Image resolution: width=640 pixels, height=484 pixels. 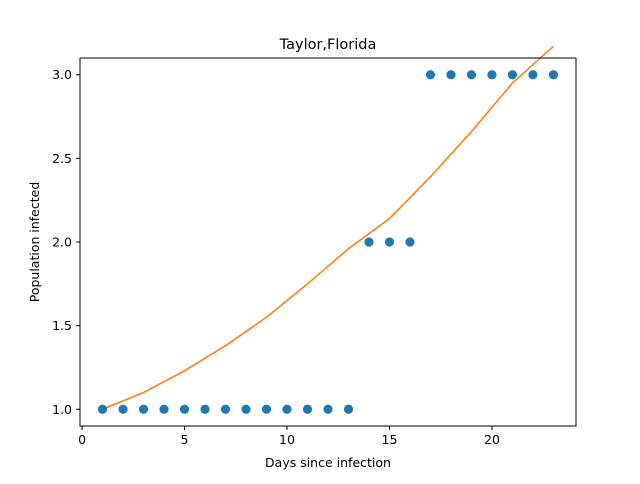 I want to click on x-tick-label: 0, so click(x=82, y=439).